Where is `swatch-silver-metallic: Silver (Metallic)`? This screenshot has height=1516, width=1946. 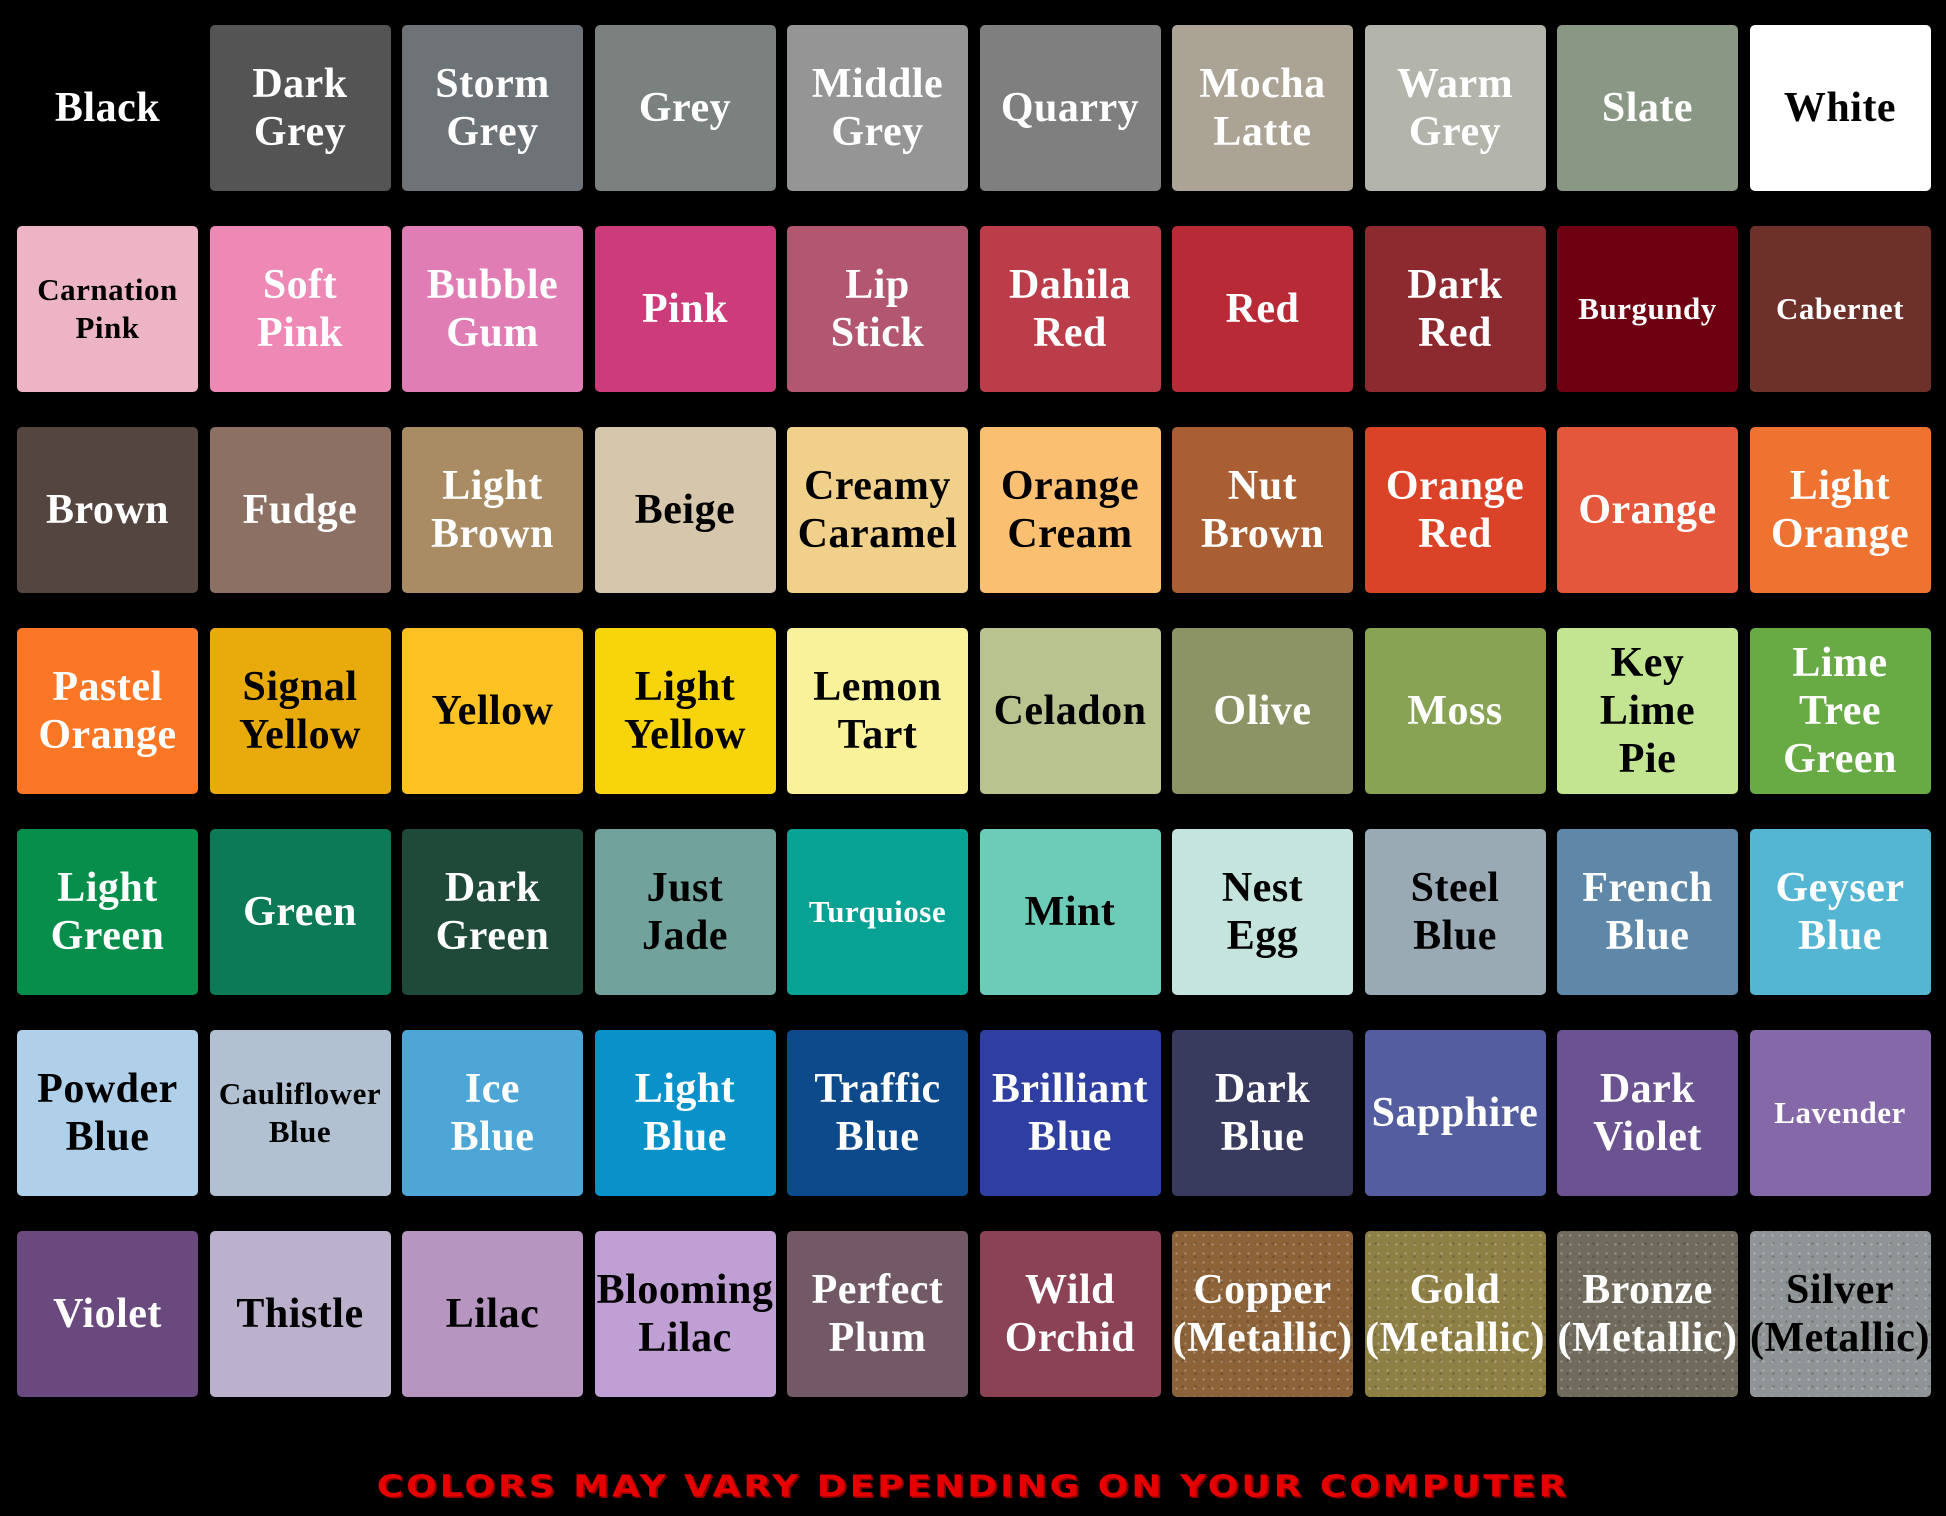
swatch-silver-metallic: Silver (Metallic) is located at coordinates (1840, 1314).